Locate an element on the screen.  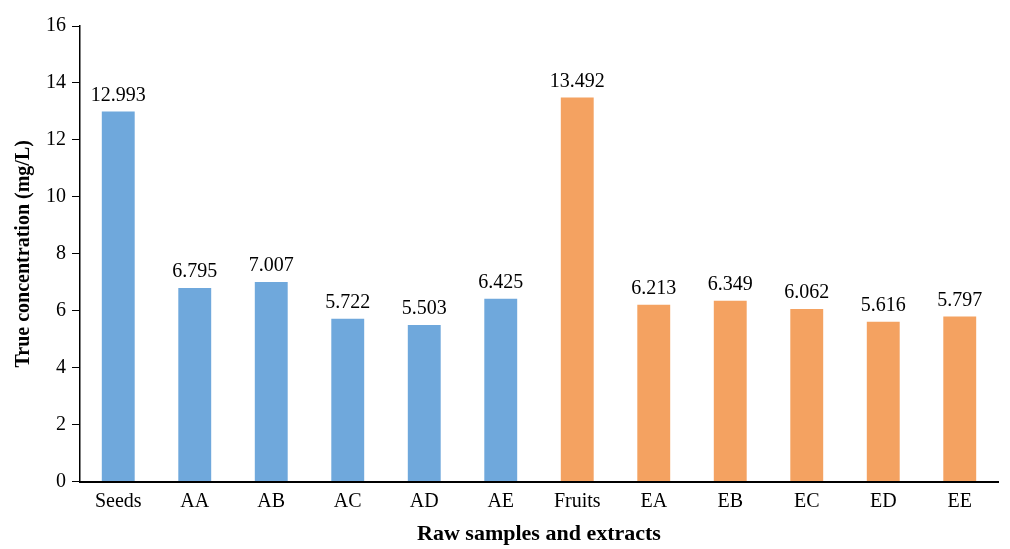
data-label: 7.007 is located at coordinates (271, 264).